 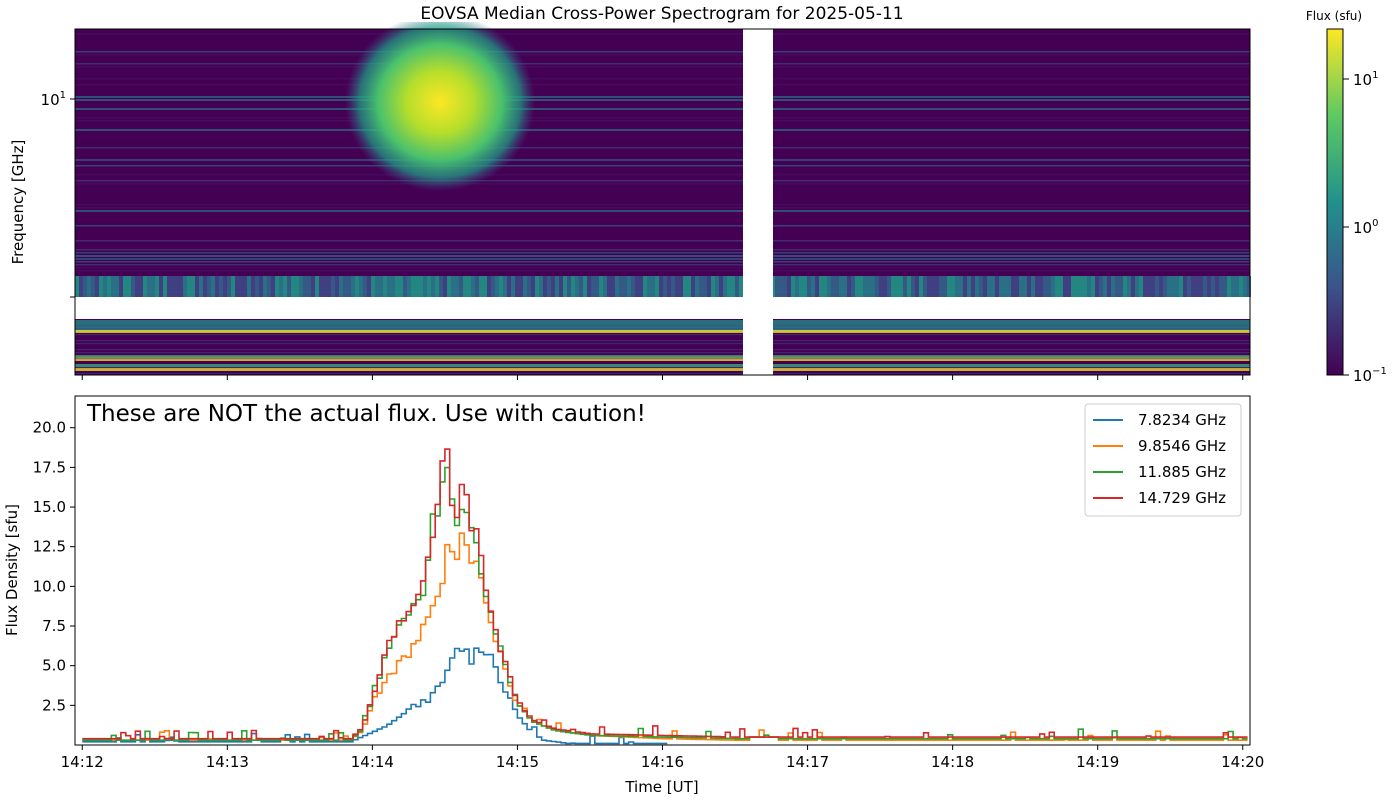 What do you see at coordinates (18, 202) in the screenshot?
I see `spectrogram-ylabel: Frequency [GHz]` at bounding box center [18, 202].